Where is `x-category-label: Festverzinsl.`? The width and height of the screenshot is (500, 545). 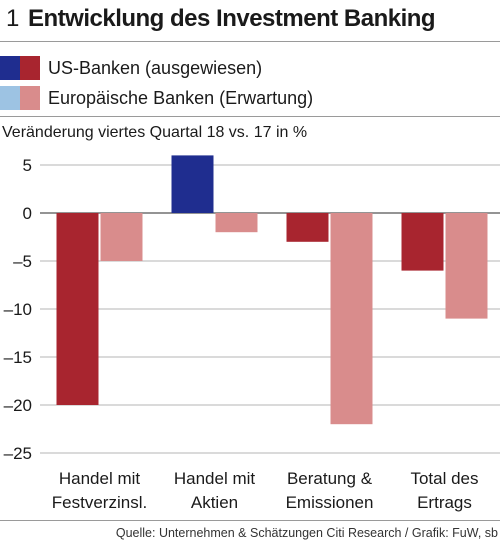
x-category-label: Festverzinsl. is located at coordinates (99, 502).